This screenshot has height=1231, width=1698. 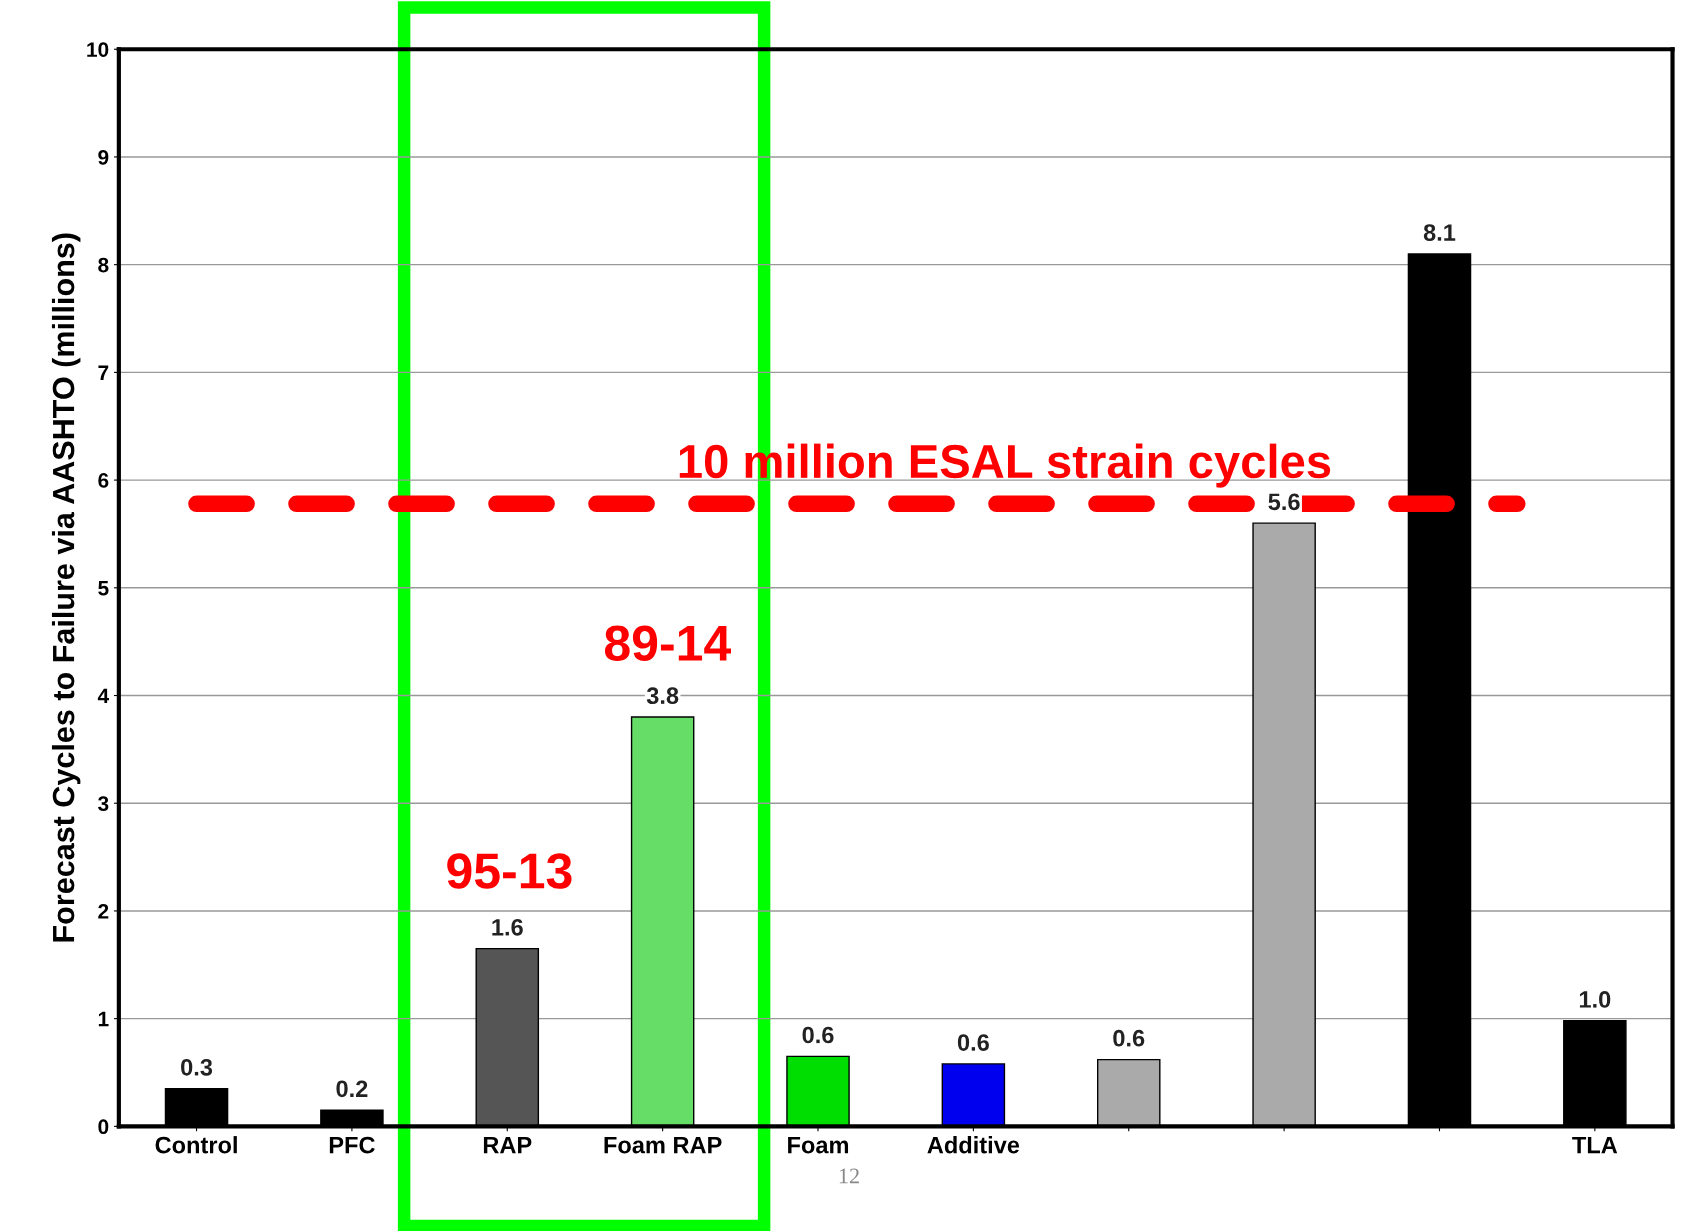 What do you see at coordinates (103, 372) in the screenshot?
I see `y-tick-label: 7` at bounding box center [103, 372].